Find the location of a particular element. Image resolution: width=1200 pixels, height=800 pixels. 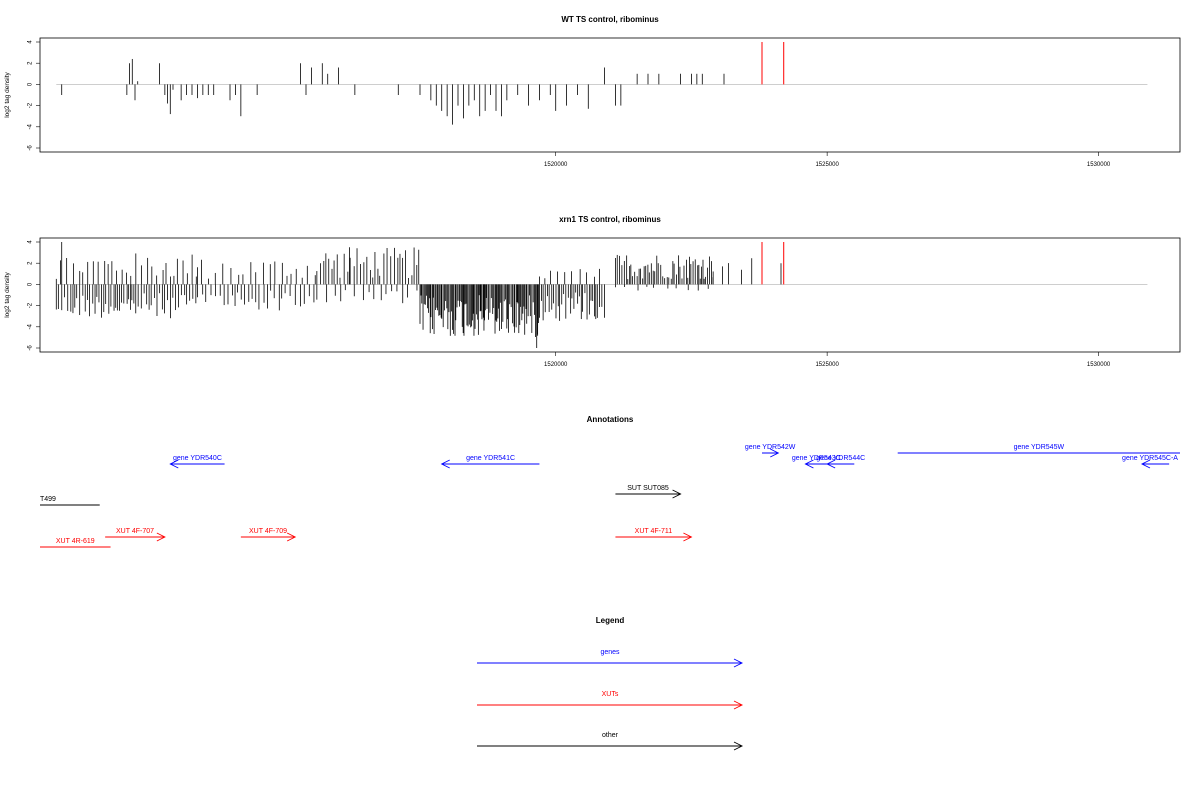

legend-label: genes is located at coordinates (610, 652).